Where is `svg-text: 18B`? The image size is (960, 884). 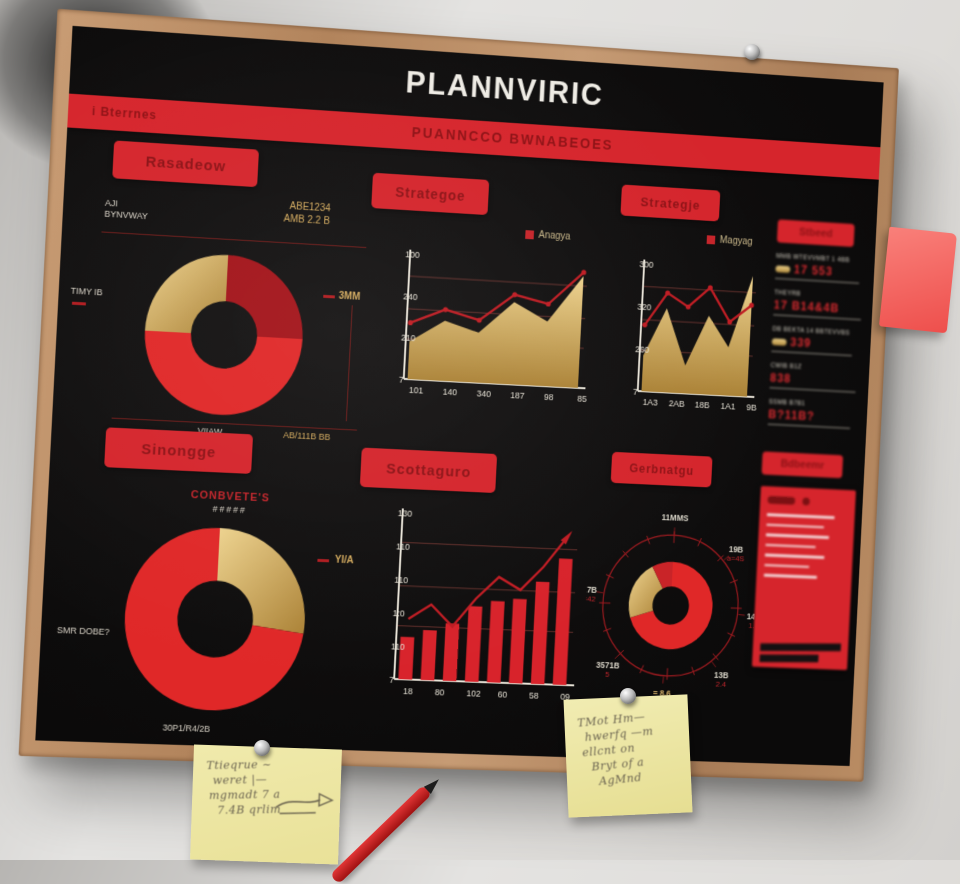
svg-text: 18B is located at coordinates (702, 405).